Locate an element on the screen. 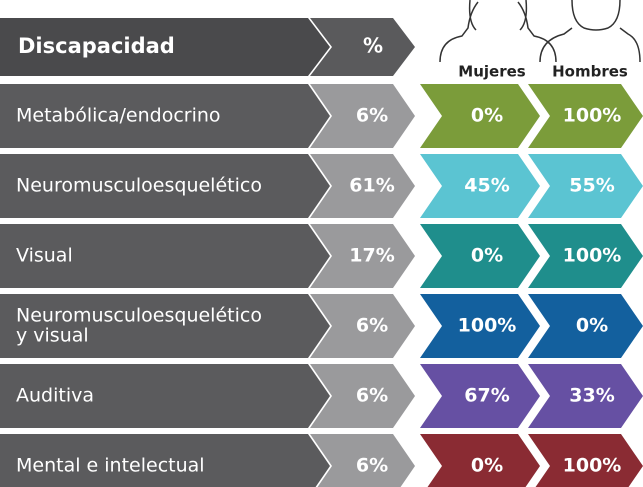  row-women: 67% is located at coordinates (486, 396).